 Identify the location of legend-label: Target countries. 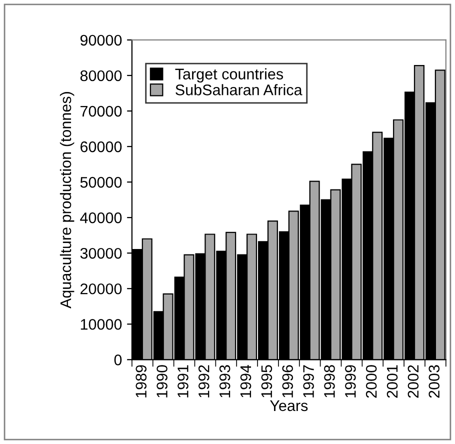
(229, 75).